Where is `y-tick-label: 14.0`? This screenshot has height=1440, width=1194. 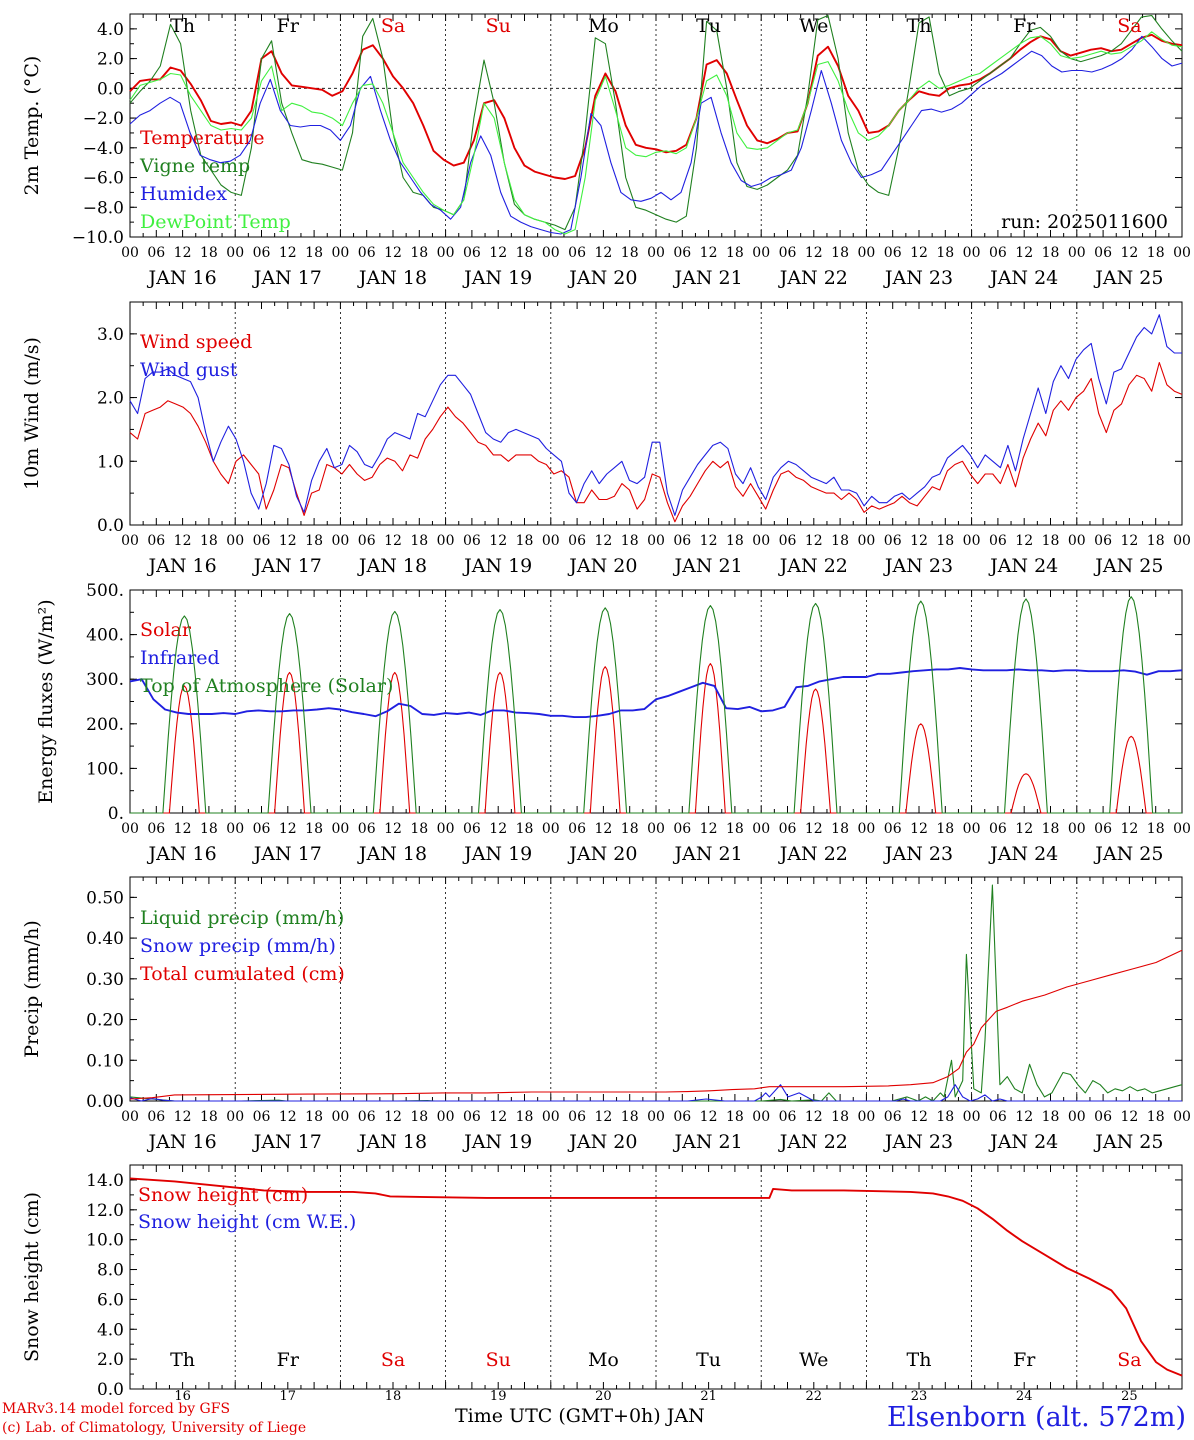
y-tick-label: 14.0 is located at coordinates (105, 1181).